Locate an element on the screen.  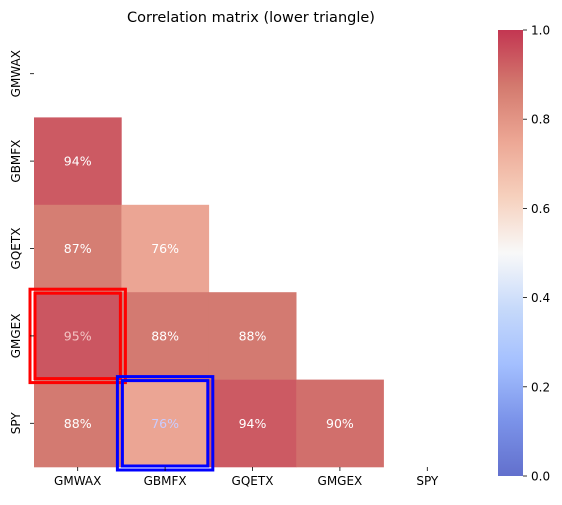
cell-value-label: 87% is located at coordinates (78, 248).